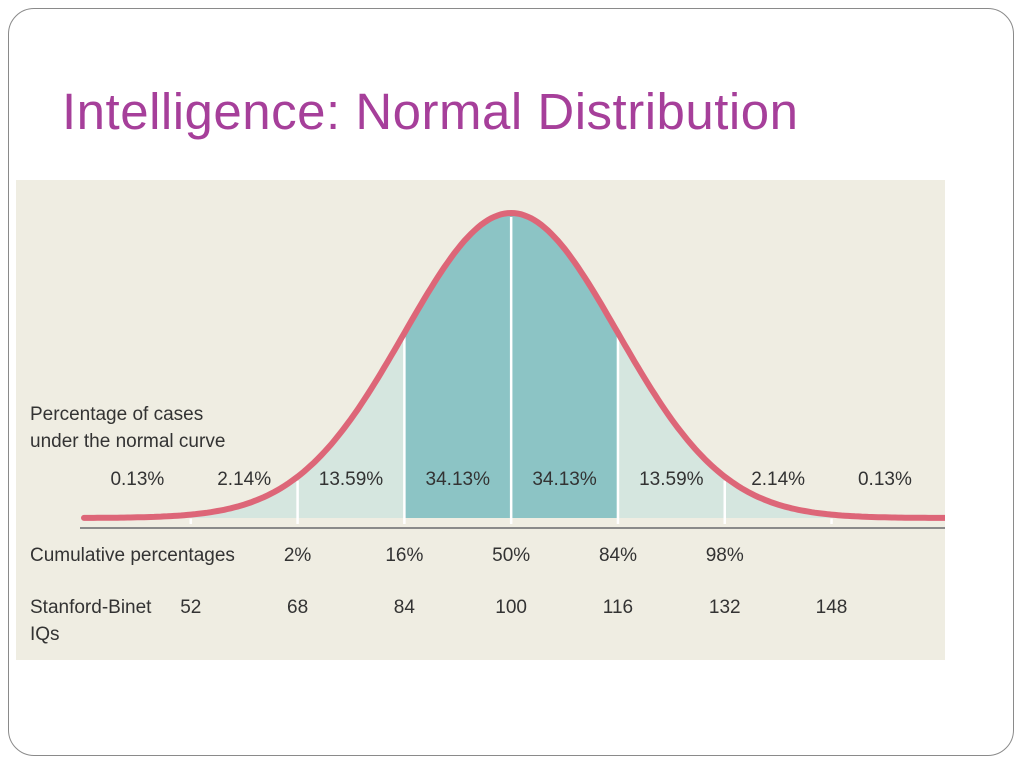 Image resolution: width=1024 pixels, height=768 pixels. I want to click on iq-value-labels: 52 68 84 100 116 132 148, so click(513, 607).